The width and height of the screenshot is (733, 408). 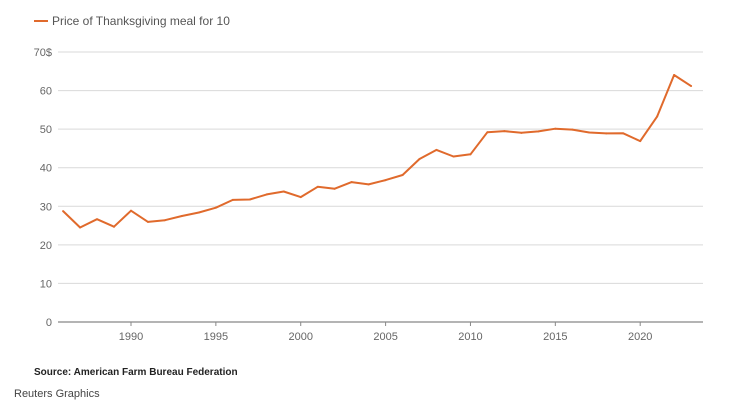 What do you see at coordinates (555, 337) in the screenshot?
I see `x-tick-label: 2015` at bounding box center [555, 337].